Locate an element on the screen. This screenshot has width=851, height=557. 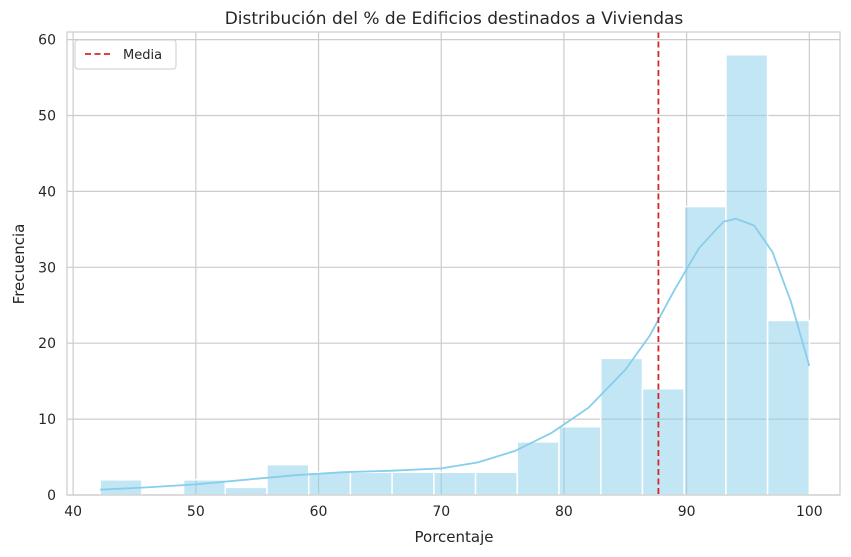
y-tick-label: 40 is located at coordinates (47, 192).